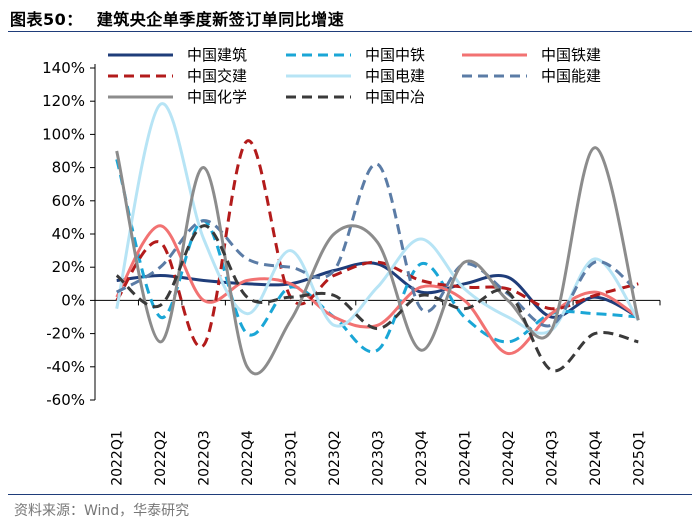  I want to click on legend-item: 中国中铁, so click(355, 55).